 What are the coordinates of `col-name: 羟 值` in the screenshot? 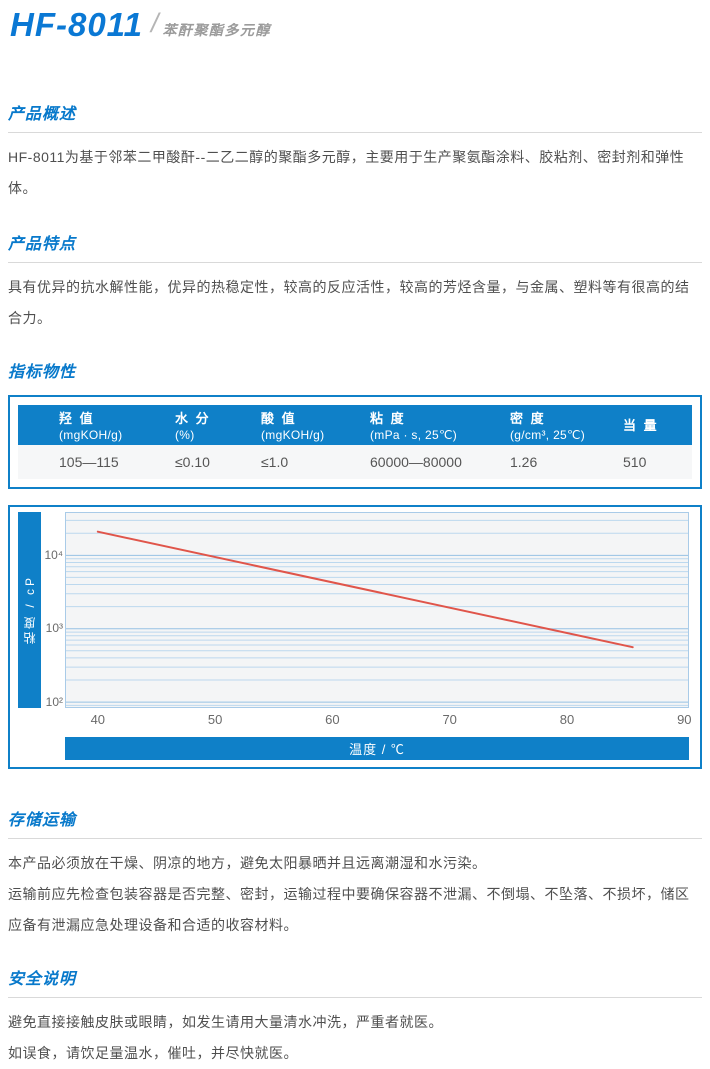 It's located at (77, 418).